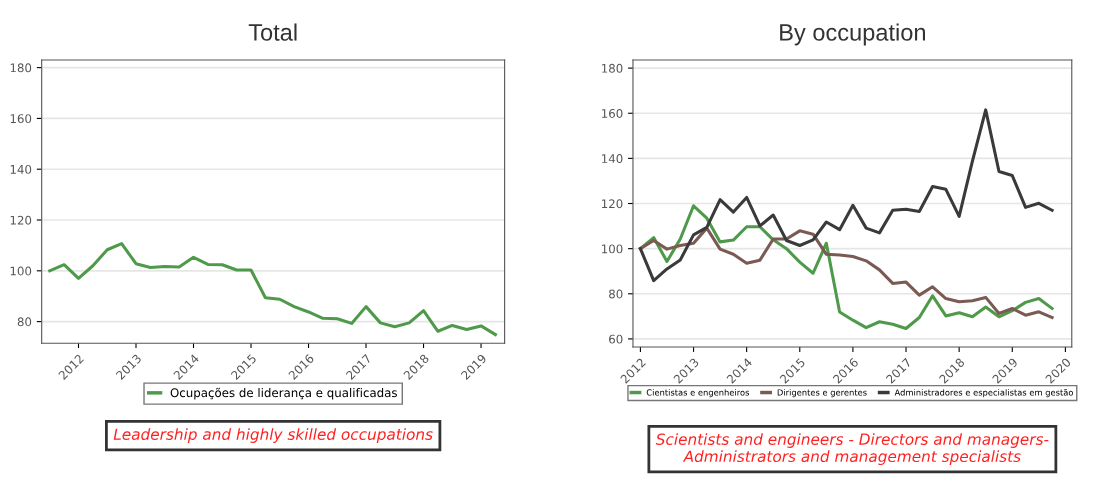 This screenshot has height=480, width=1097. Describe the element at coordinates (983, 393) in the screenshot. I see `legend-label: Administradores e especialistas em gestão` at that location.